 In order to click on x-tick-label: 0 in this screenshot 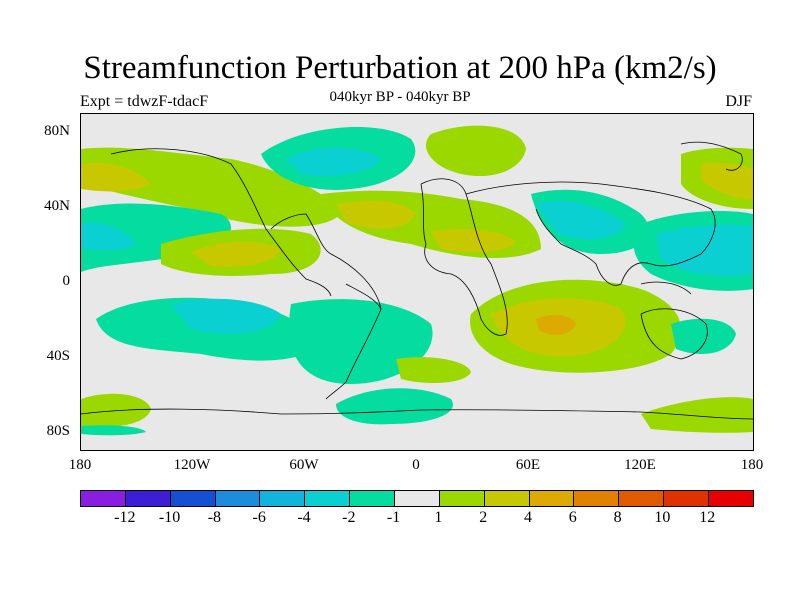, I will do `click(416, 465)`.